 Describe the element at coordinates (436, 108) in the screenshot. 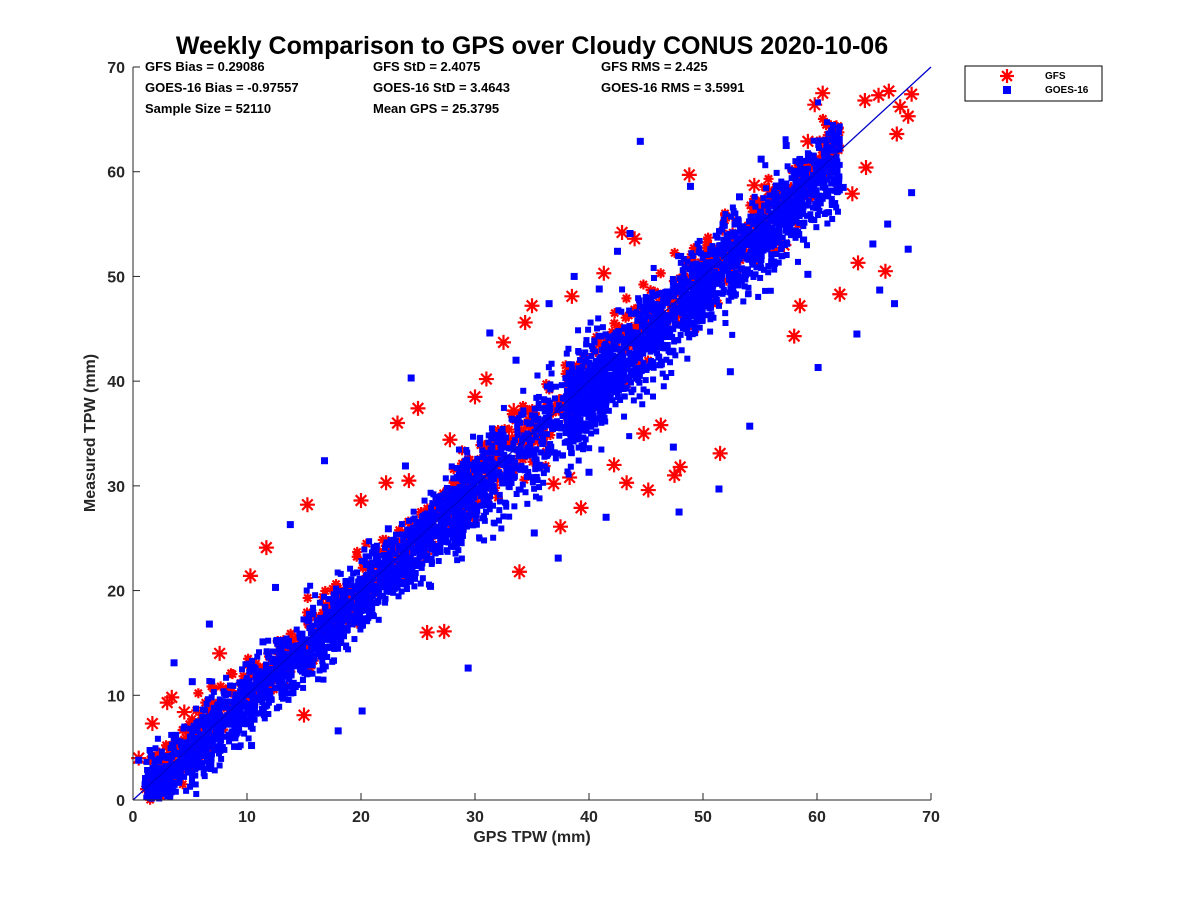

I see `stat-text: Mean GPS = 25.3795` at that location.